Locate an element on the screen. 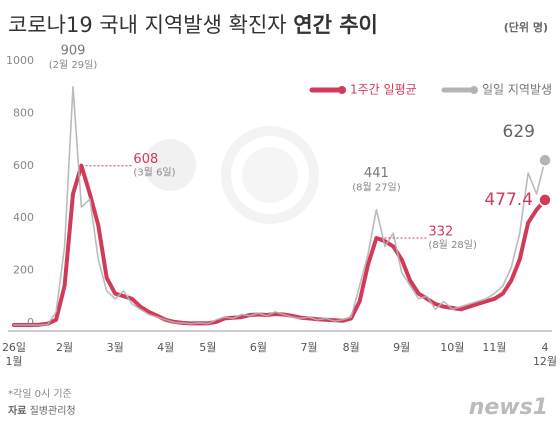 This screenshot has height=430, width=560. legend-label: 1주간 일평균 is located at coordinates (383, 90).